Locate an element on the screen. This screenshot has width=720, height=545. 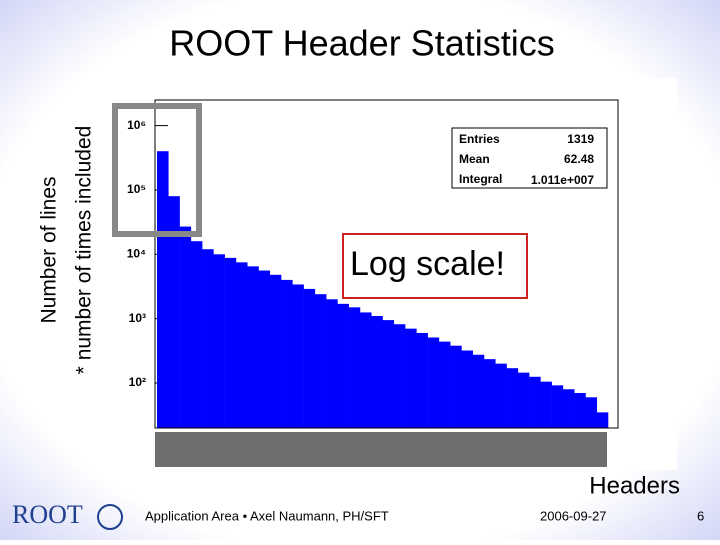
chart-title: ROOT Header Statistics is located at coordinates (361, 43).